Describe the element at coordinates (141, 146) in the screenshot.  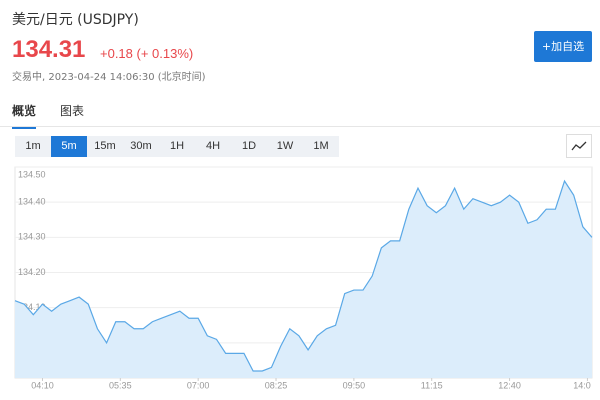
I see `interval-button: 30m` at that location.